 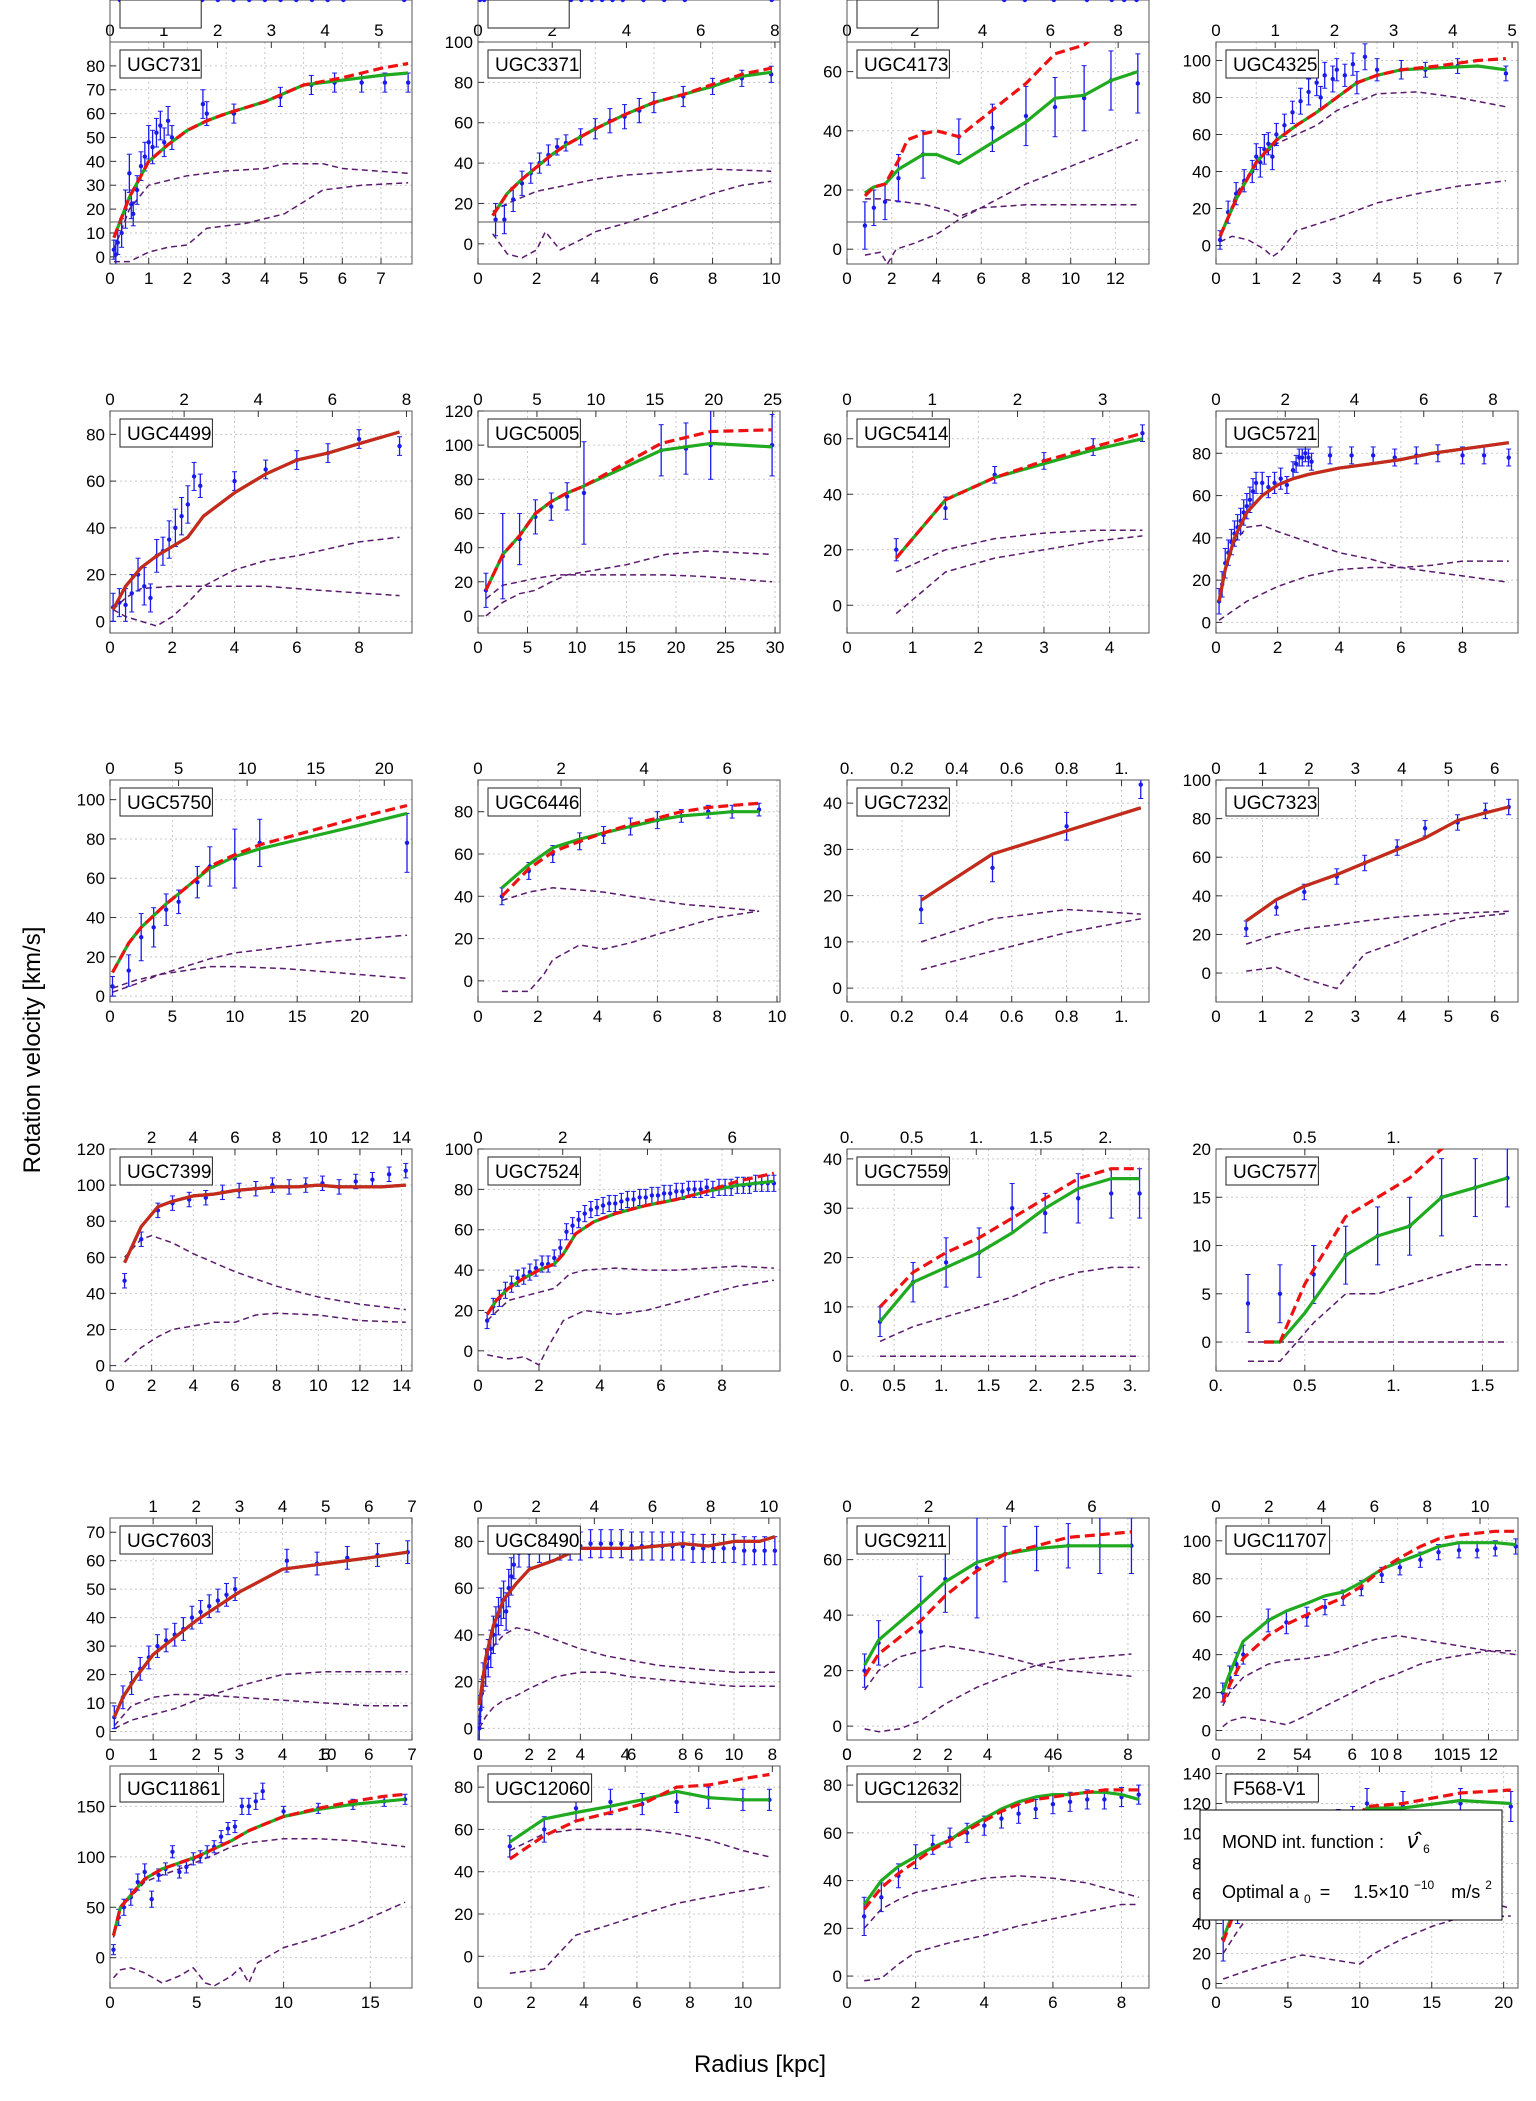 What do you see at coordinates (1480, 1506) in the screenshot?
I see `top-tick-label: 10` at bounding box center [1480, 1506].